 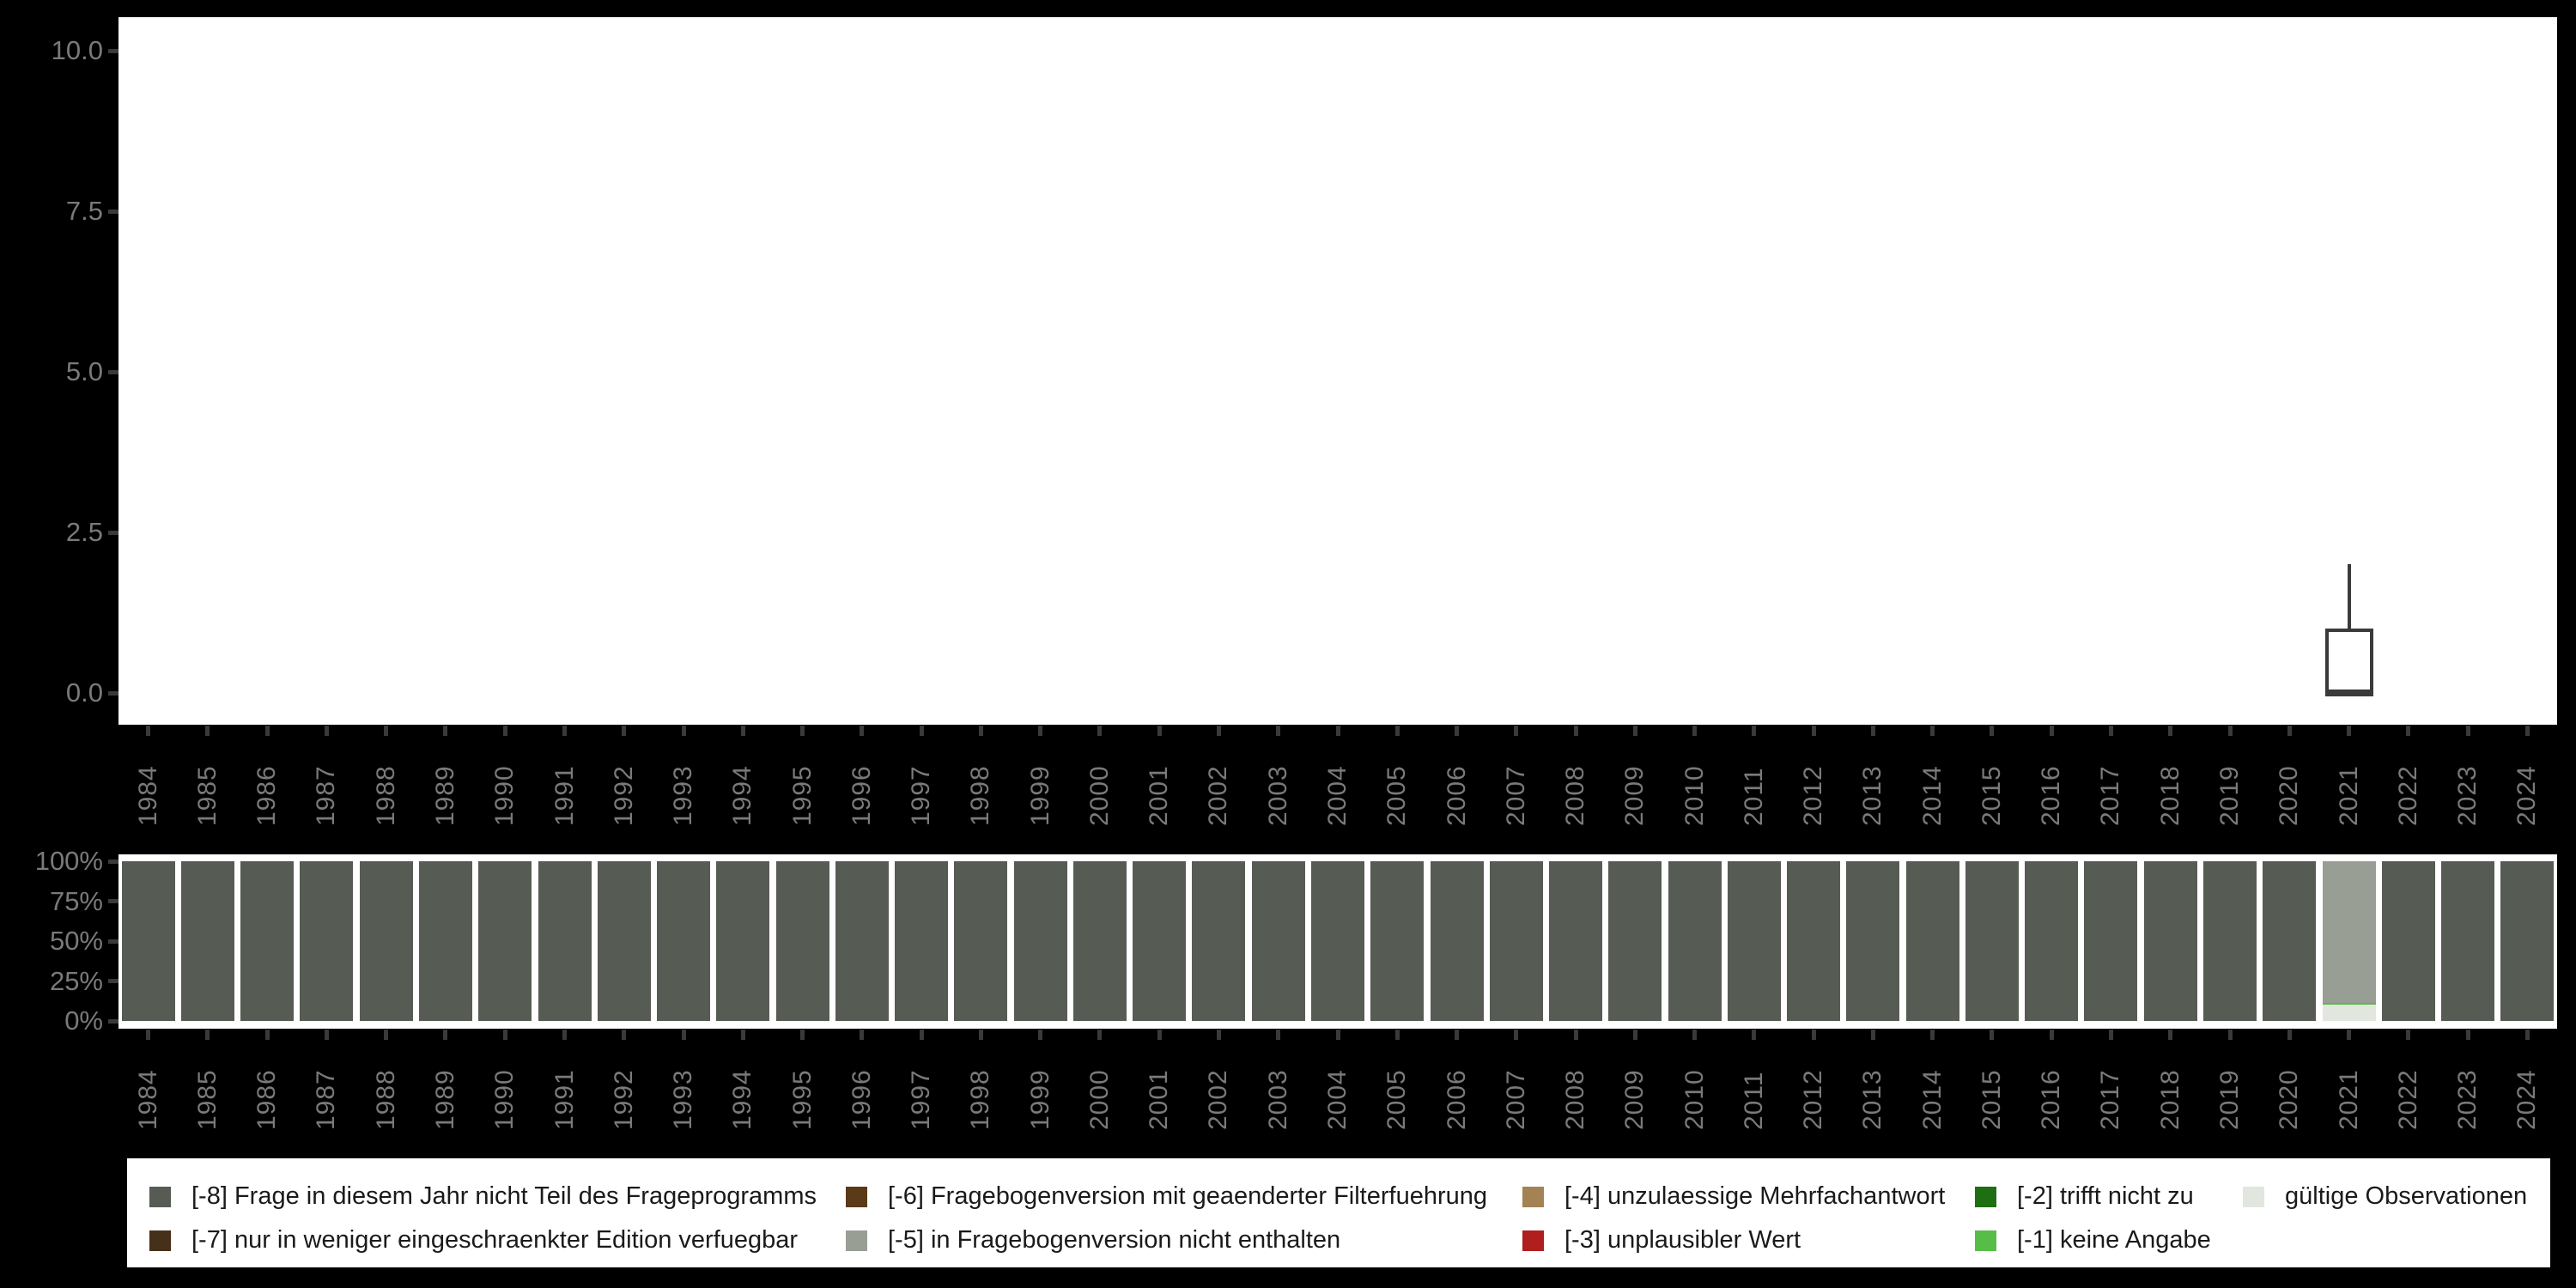 I want to click on legend-swatch--4, so click(x=1533, y=1196).